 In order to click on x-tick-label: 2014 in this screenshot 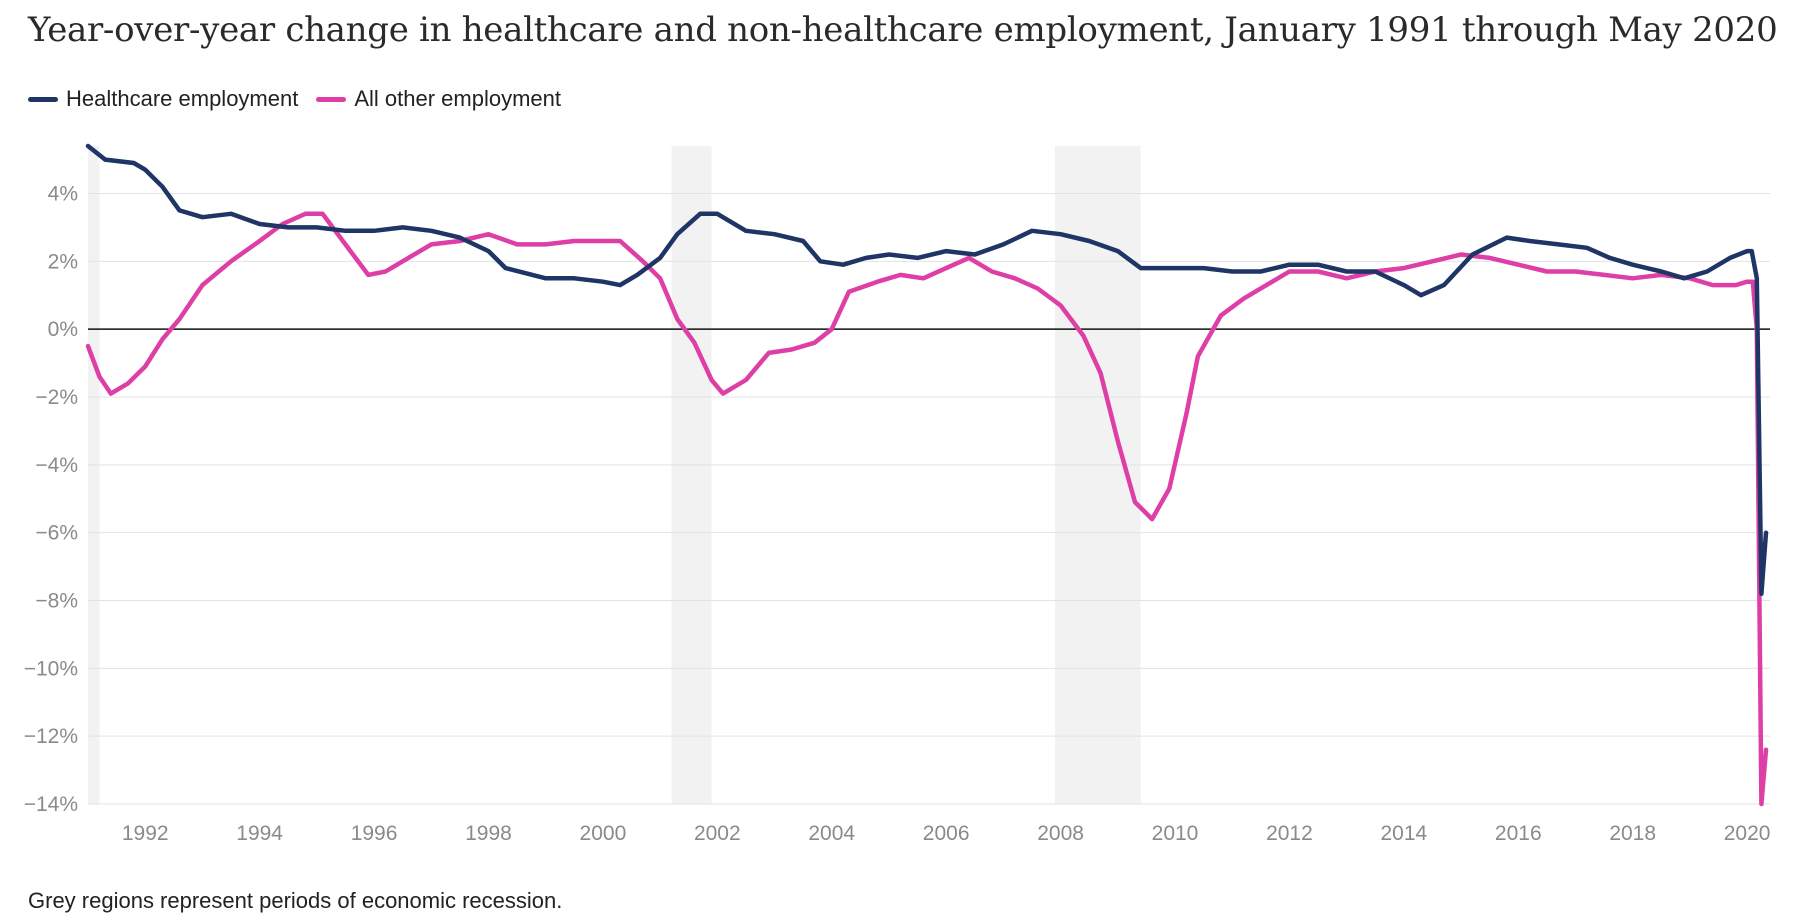, I will do `click(1403, 833)`.